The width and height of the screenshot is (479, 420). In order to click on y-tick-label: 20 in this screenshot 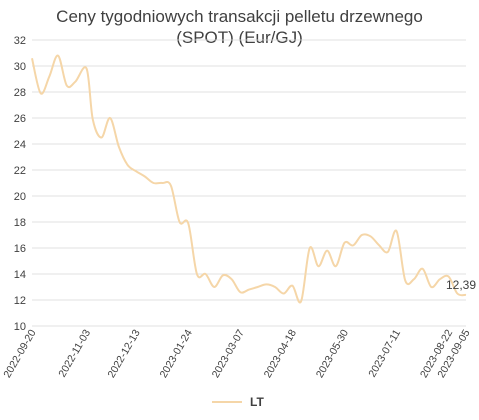, I will do `click(20, 197)`.